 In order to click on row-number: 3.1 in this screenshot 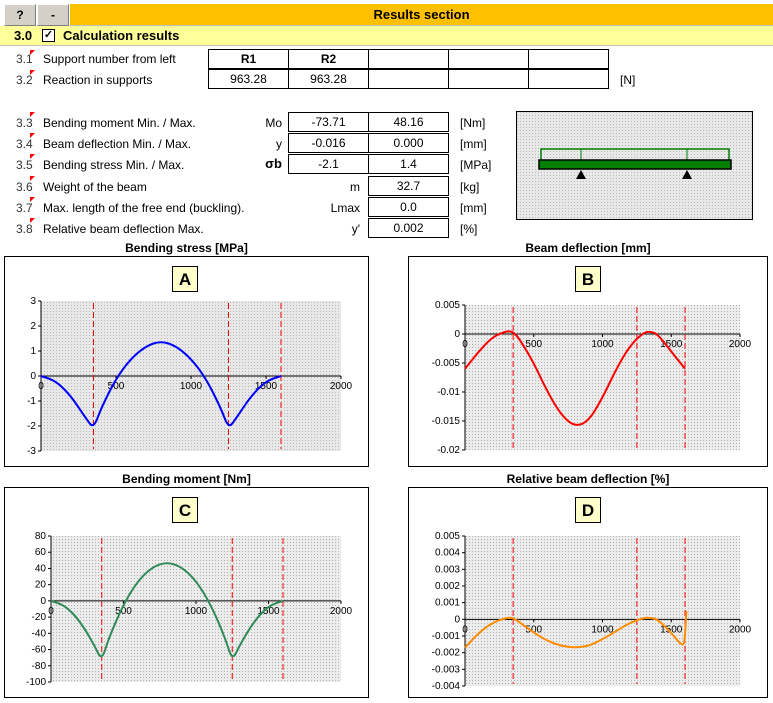, I will do `click(24, 59)`.